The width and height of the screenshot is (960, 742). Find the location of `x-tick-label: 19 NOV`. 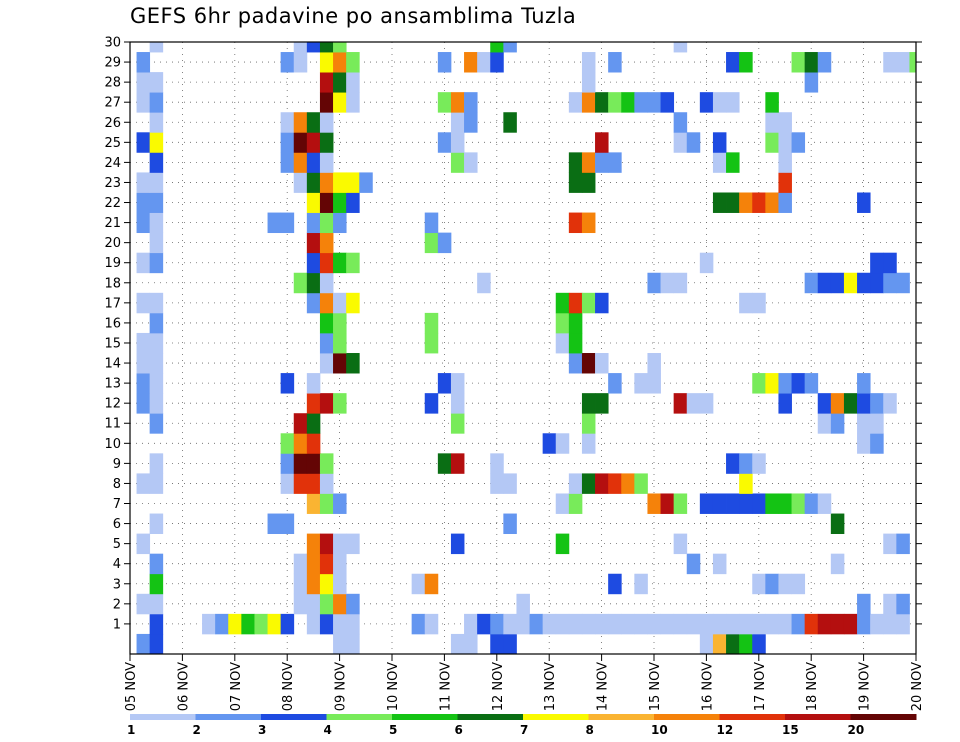

x-tick-label: 19 NOV is located at coordinates (865, 686).